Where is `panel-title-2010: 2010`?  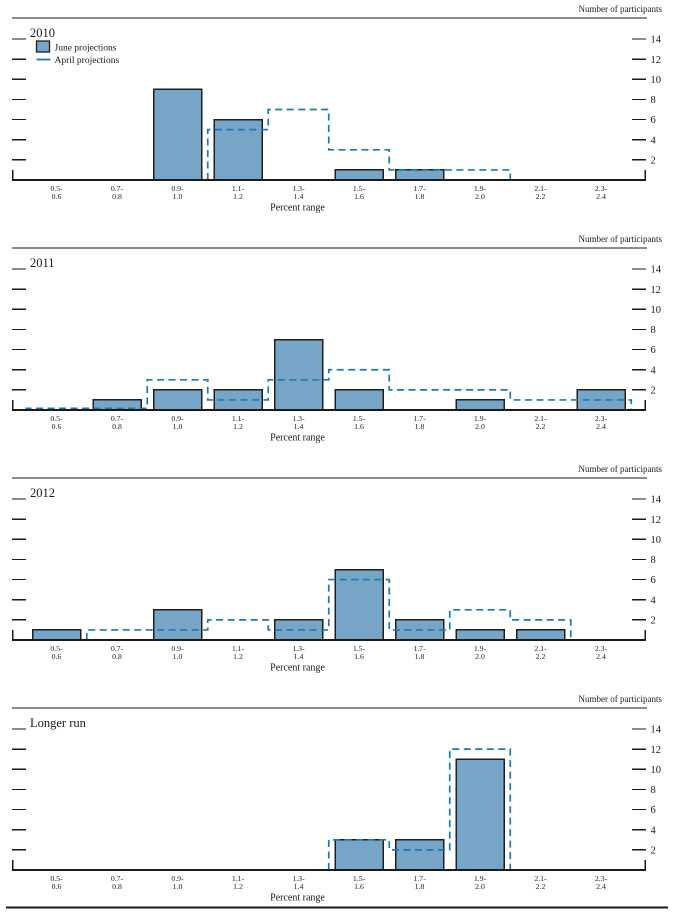
panel-title-2010: 2010 is located at coordinates (42, 33).